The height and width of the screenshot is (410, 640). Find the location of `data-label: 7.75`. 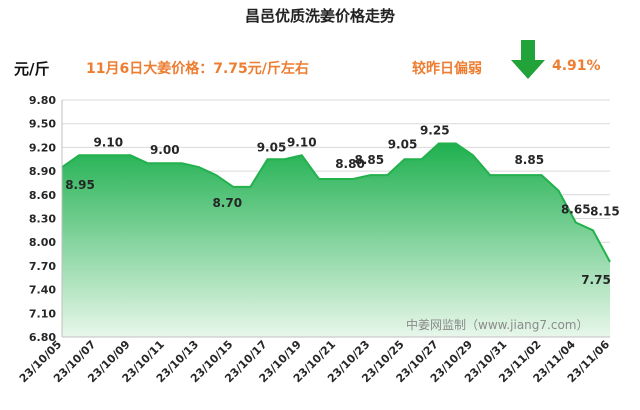

data-label: 7.75 is located at coordinates (596, 280).